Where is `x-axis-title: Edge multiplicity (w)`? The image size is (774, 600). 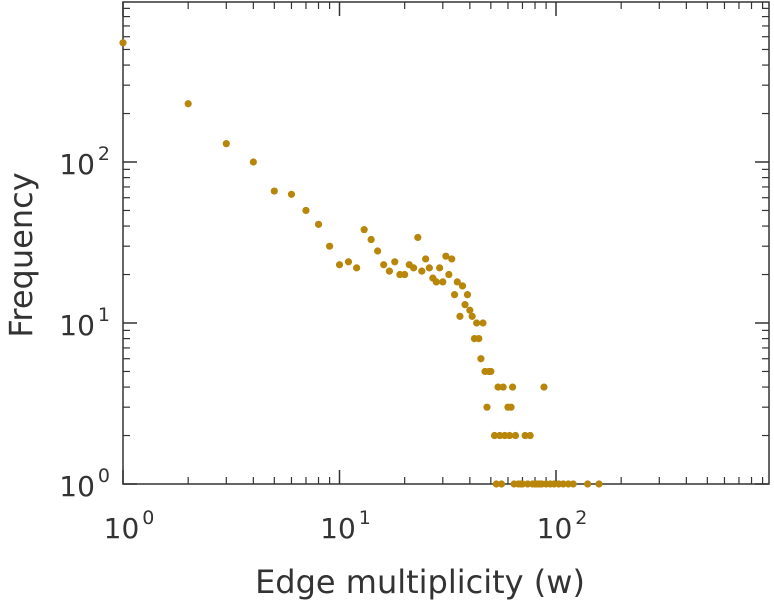
x-axis-title: Edge multiplicity (w) is located at coordinates (420, 581).